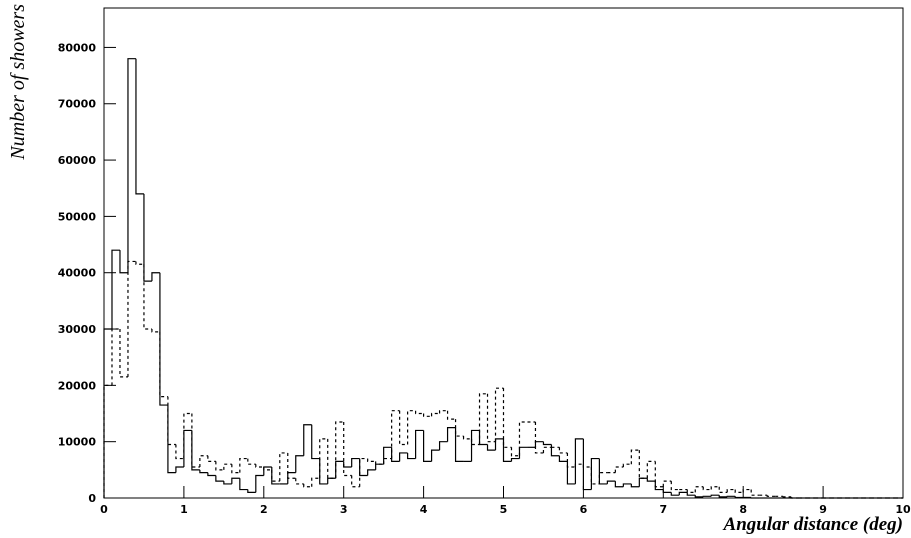 The image size is (911, 538). What do you see at coordinates (584, 509) in the screenshot?
I see `x-tick-label: 6` at bounding box center [584, 509].